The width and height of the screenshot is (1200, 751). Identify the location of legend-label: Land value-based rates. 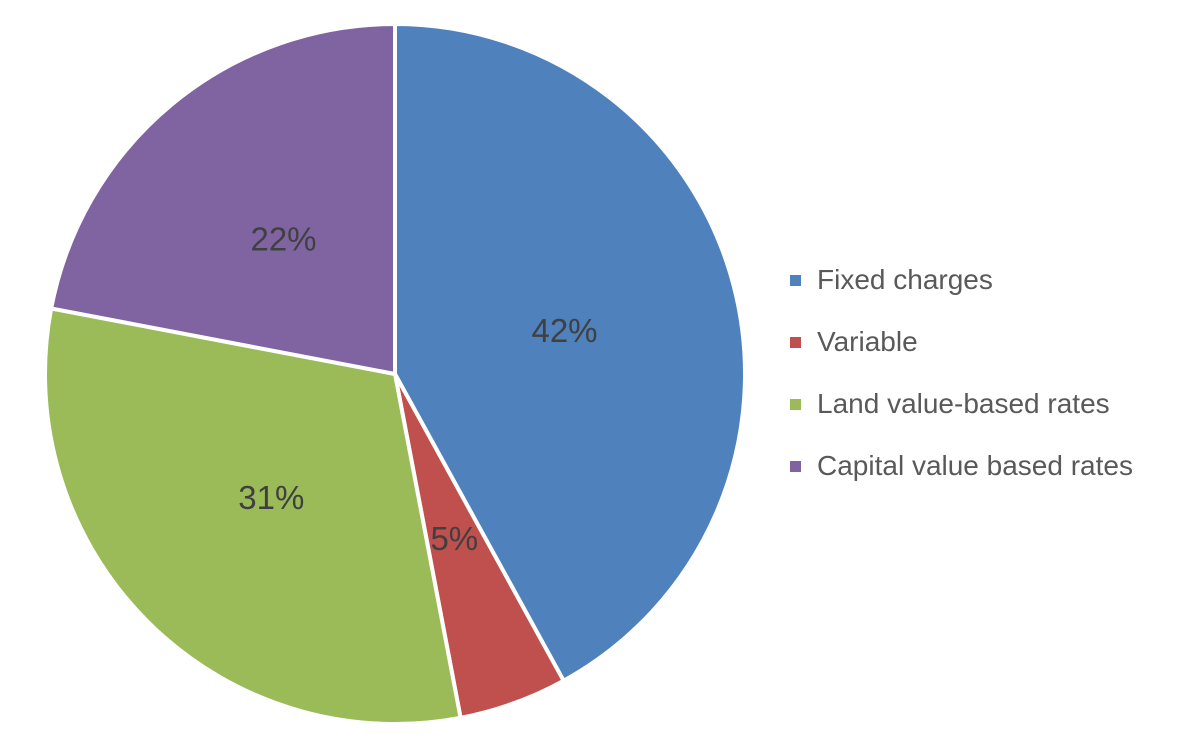
(963, 403).